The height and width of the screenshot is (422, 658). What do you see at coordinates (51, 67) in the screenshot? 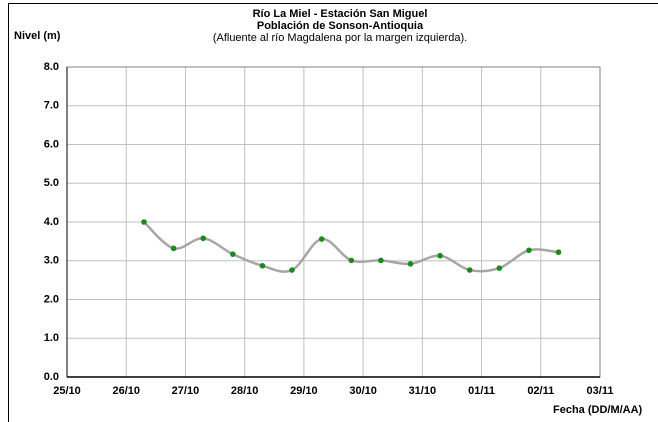
I see `y-tick-label: 8.0` at bounding box center [51, 67].